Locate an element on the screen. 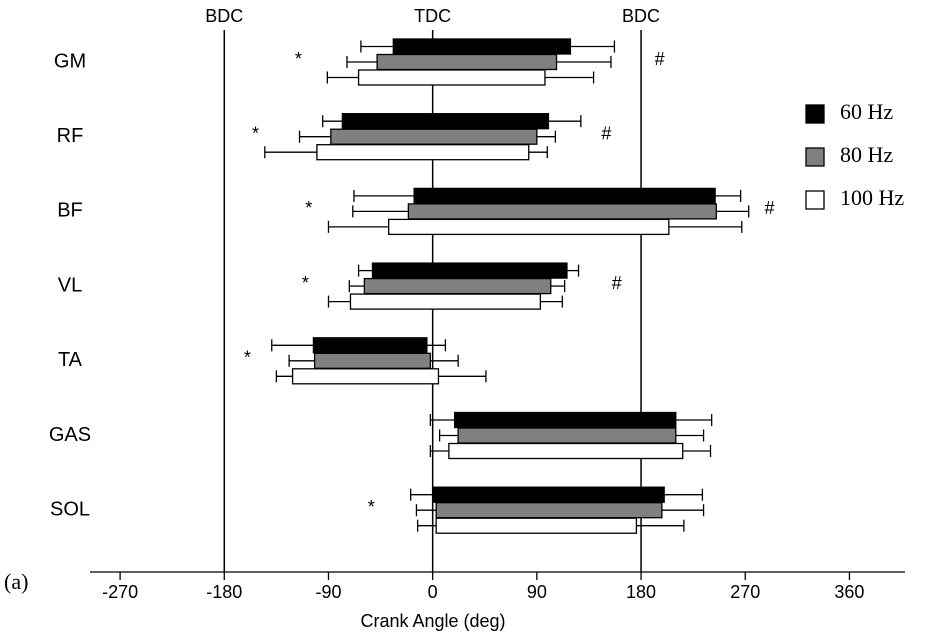 The image size is (945, 638). x-tick-label: 360 is located at coordinates (849, 592).